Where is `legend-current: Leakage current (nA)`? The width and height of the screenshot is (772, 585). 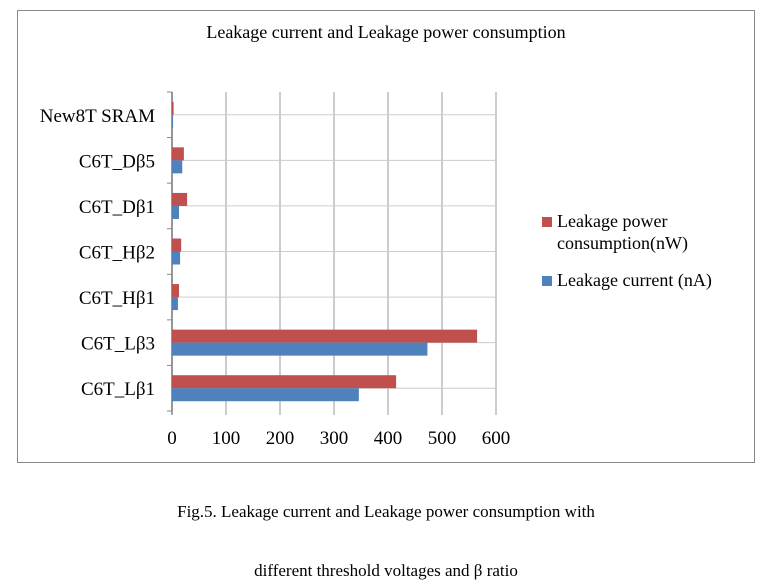 legend-current: Leakage current (nA) is located at coordinates (634, 280).